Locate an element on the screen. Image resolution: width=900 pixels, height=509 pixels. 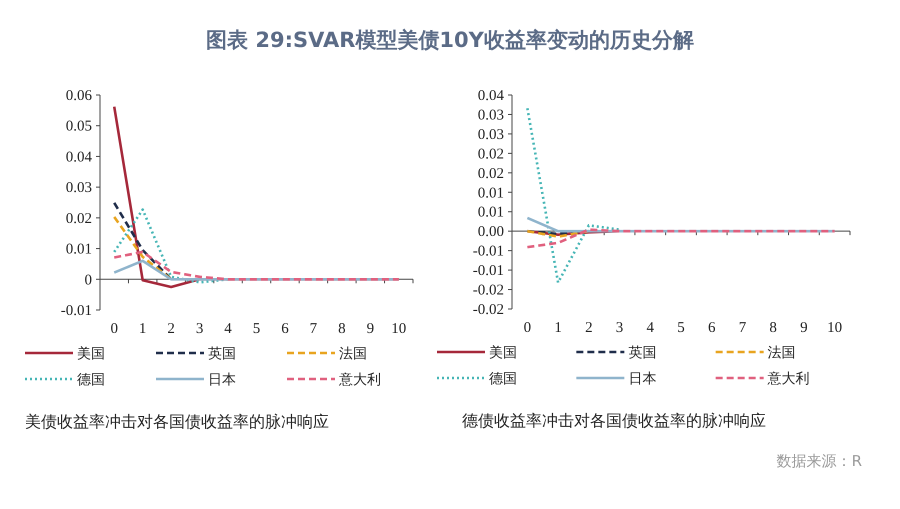
y-tick-label: 0.00 is located at coordinates (491, 232).